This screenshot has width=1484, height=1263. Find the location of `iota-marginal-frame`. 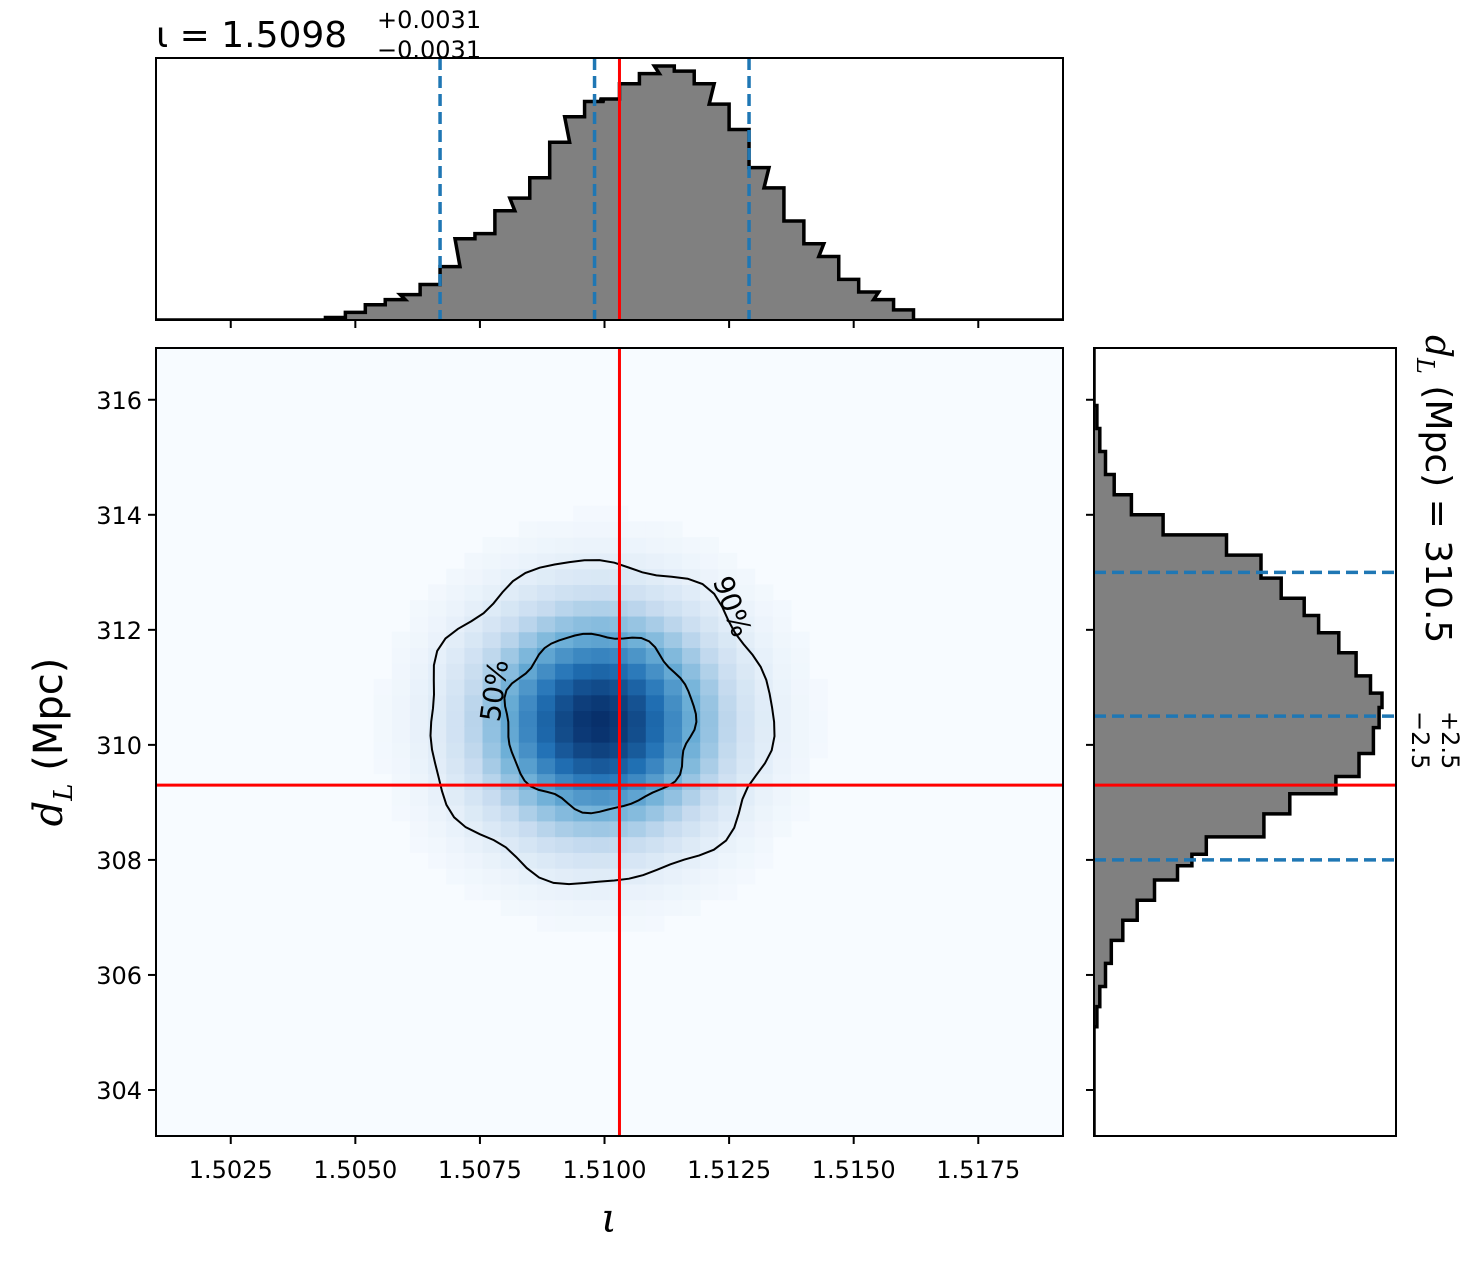

iota-marginal-frame is located at coordinates (609, 189).